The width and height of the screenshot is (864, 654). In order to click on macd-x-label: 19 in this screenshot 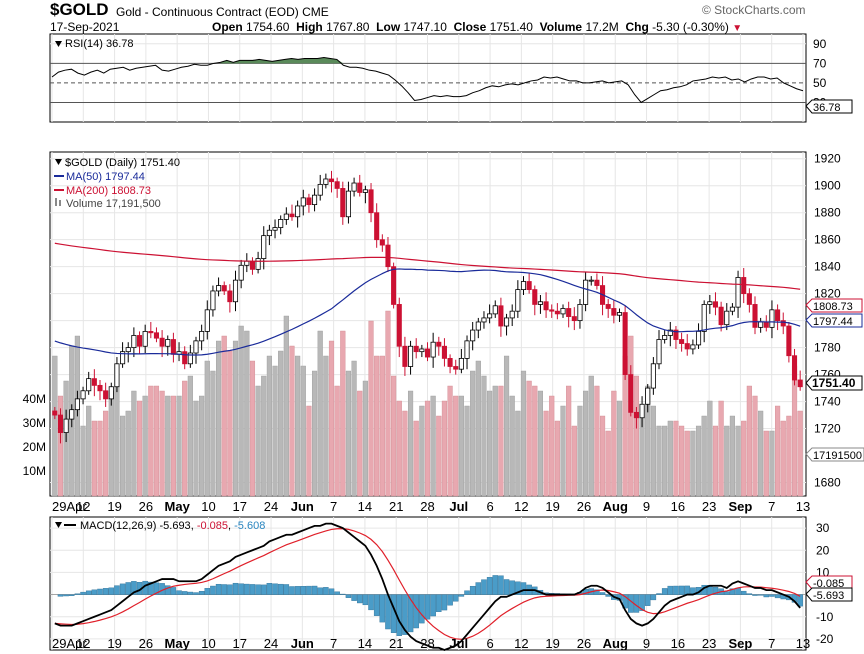, I will do `click(552, 643)`.